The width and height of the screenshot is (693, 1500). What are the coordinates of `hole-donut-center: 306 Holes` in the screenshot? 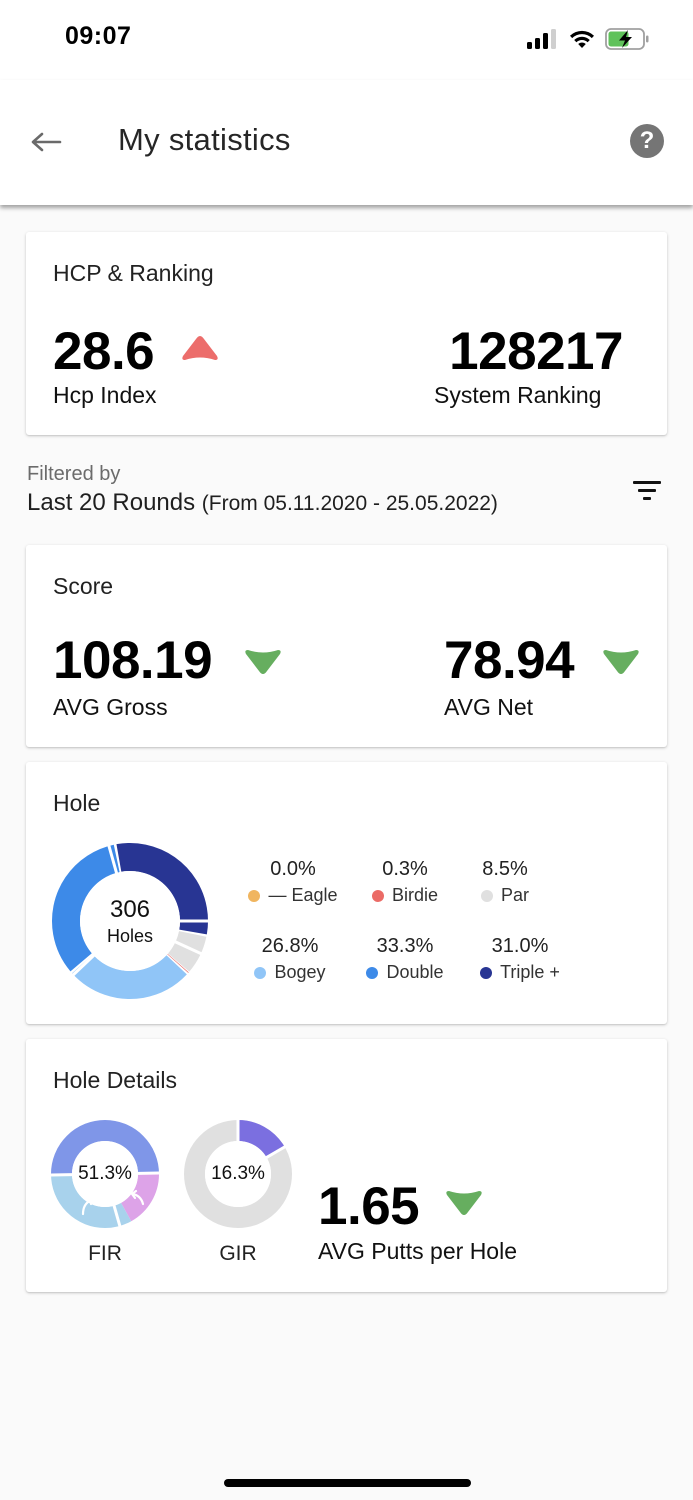 It's located at (130, 921).